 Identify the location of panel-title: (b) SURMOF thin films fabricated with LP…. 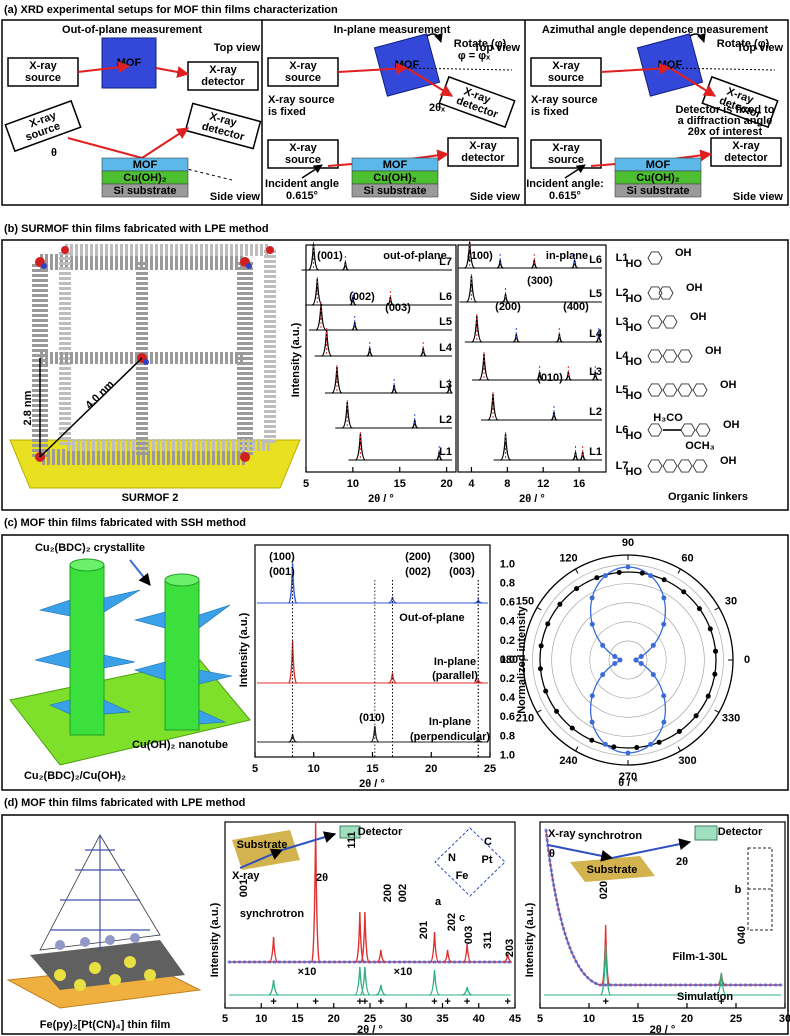
(136, 229).